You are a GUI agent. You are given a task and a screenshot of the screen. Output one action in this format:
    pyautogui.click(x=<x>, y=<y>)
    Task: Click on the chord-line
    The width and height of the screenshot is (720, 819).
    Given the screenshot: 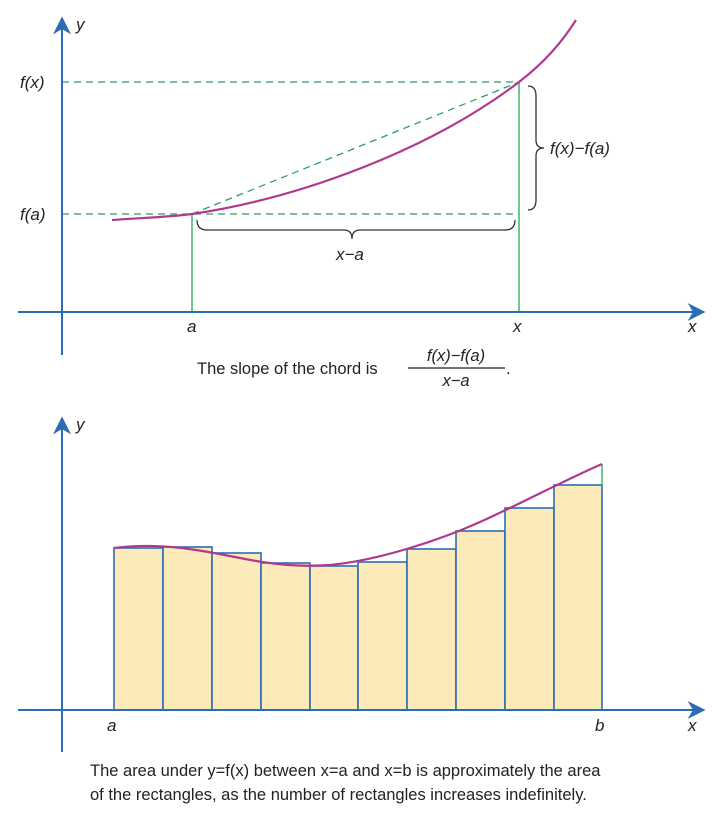 What is the action you would take?
    pyautogui.click(x=355, y=148)
    